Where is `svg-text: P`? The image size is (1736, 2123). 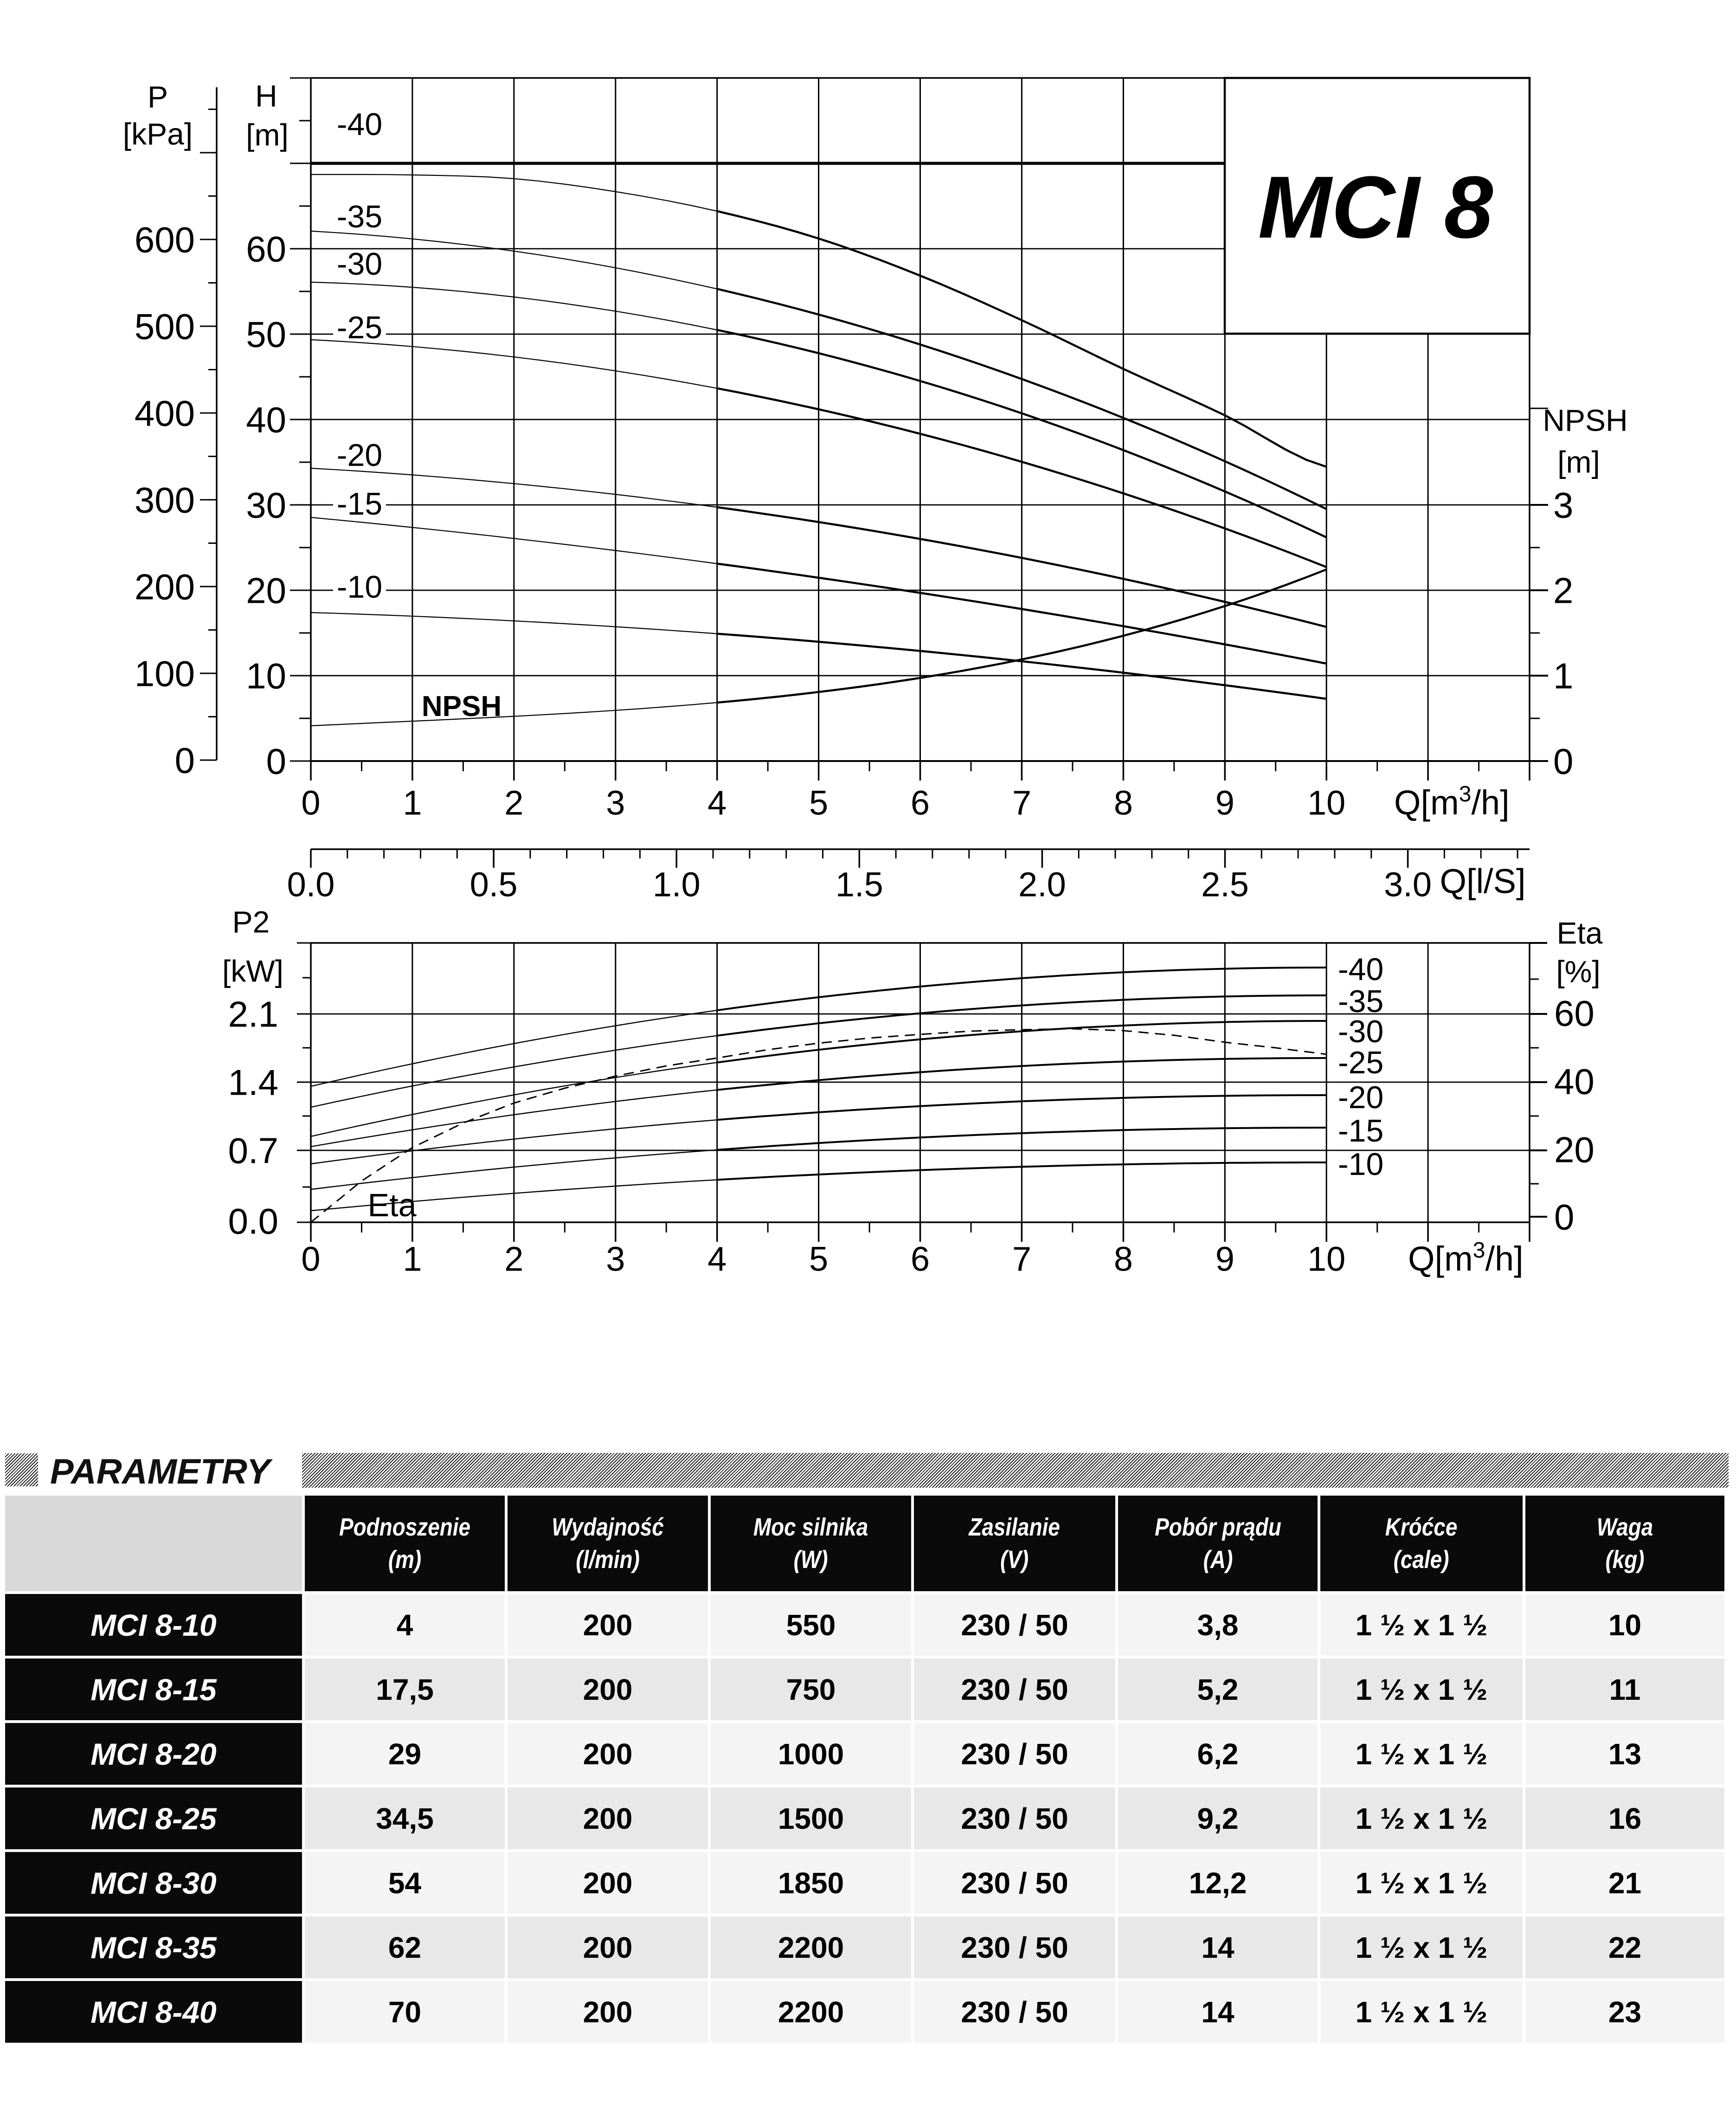 svg-text: P is located at coordinates (158, 97).